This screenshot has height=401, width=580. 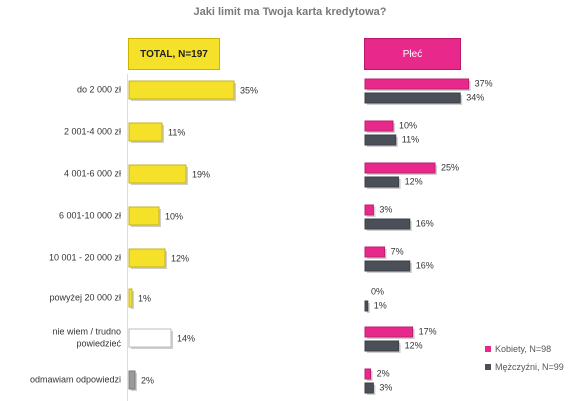 I want to click on category-label: odmawiam odpowiedzi, so click(x=75, y=379).